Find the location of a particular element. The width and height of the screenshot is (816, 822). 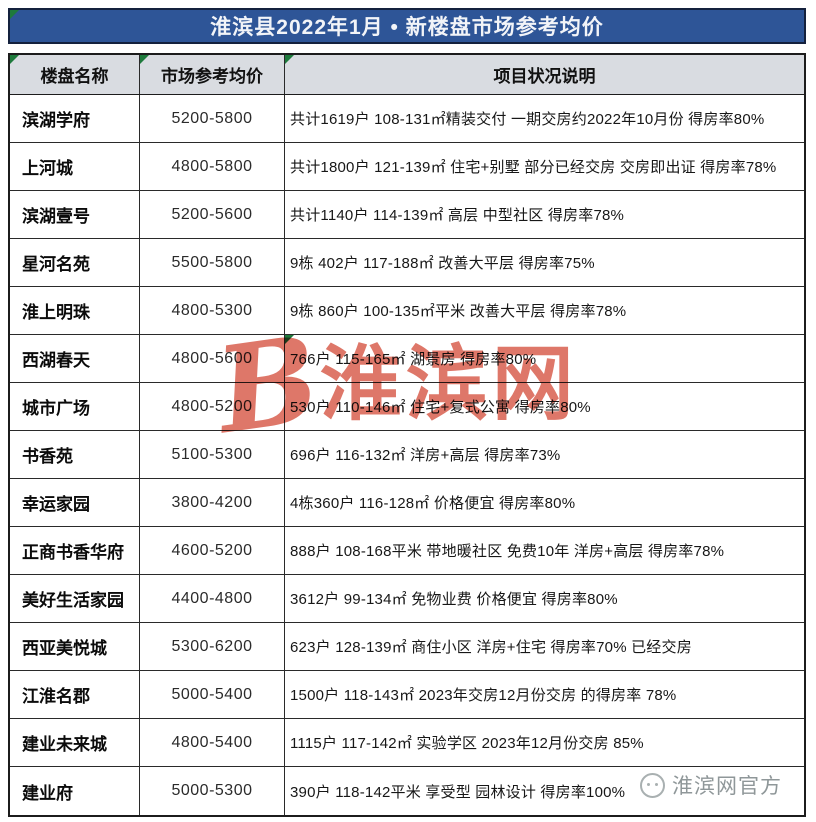

table-row: 书香苑 5100-5300 696户 116-132㎡ 洋房+高层 得房率73% is located at coordinates (407, 455).